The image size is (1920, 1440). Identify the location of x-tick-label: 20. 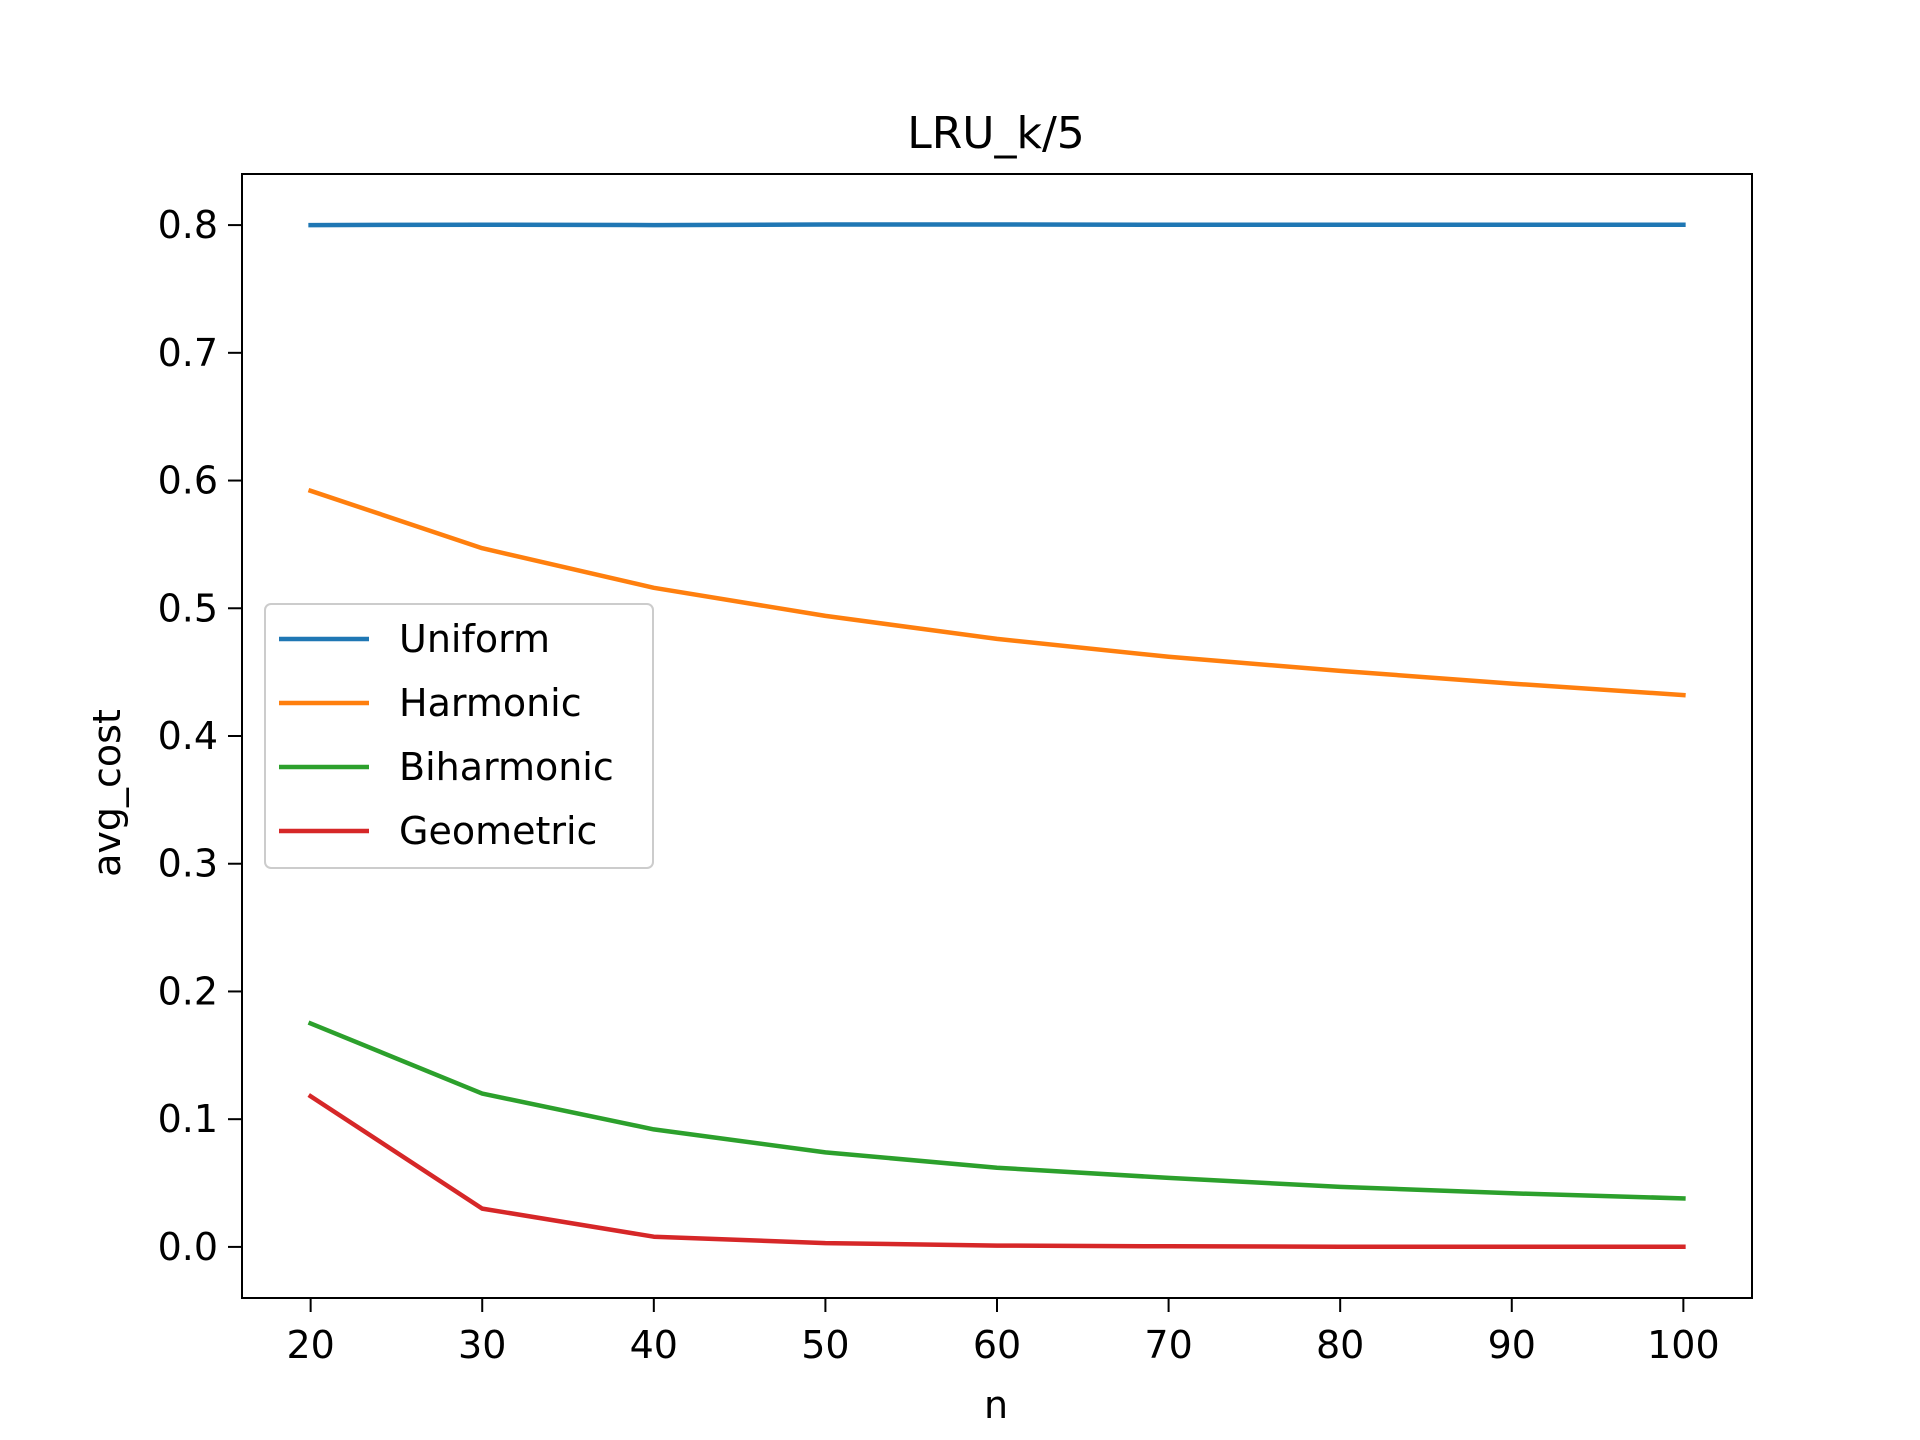
(310, 1345).